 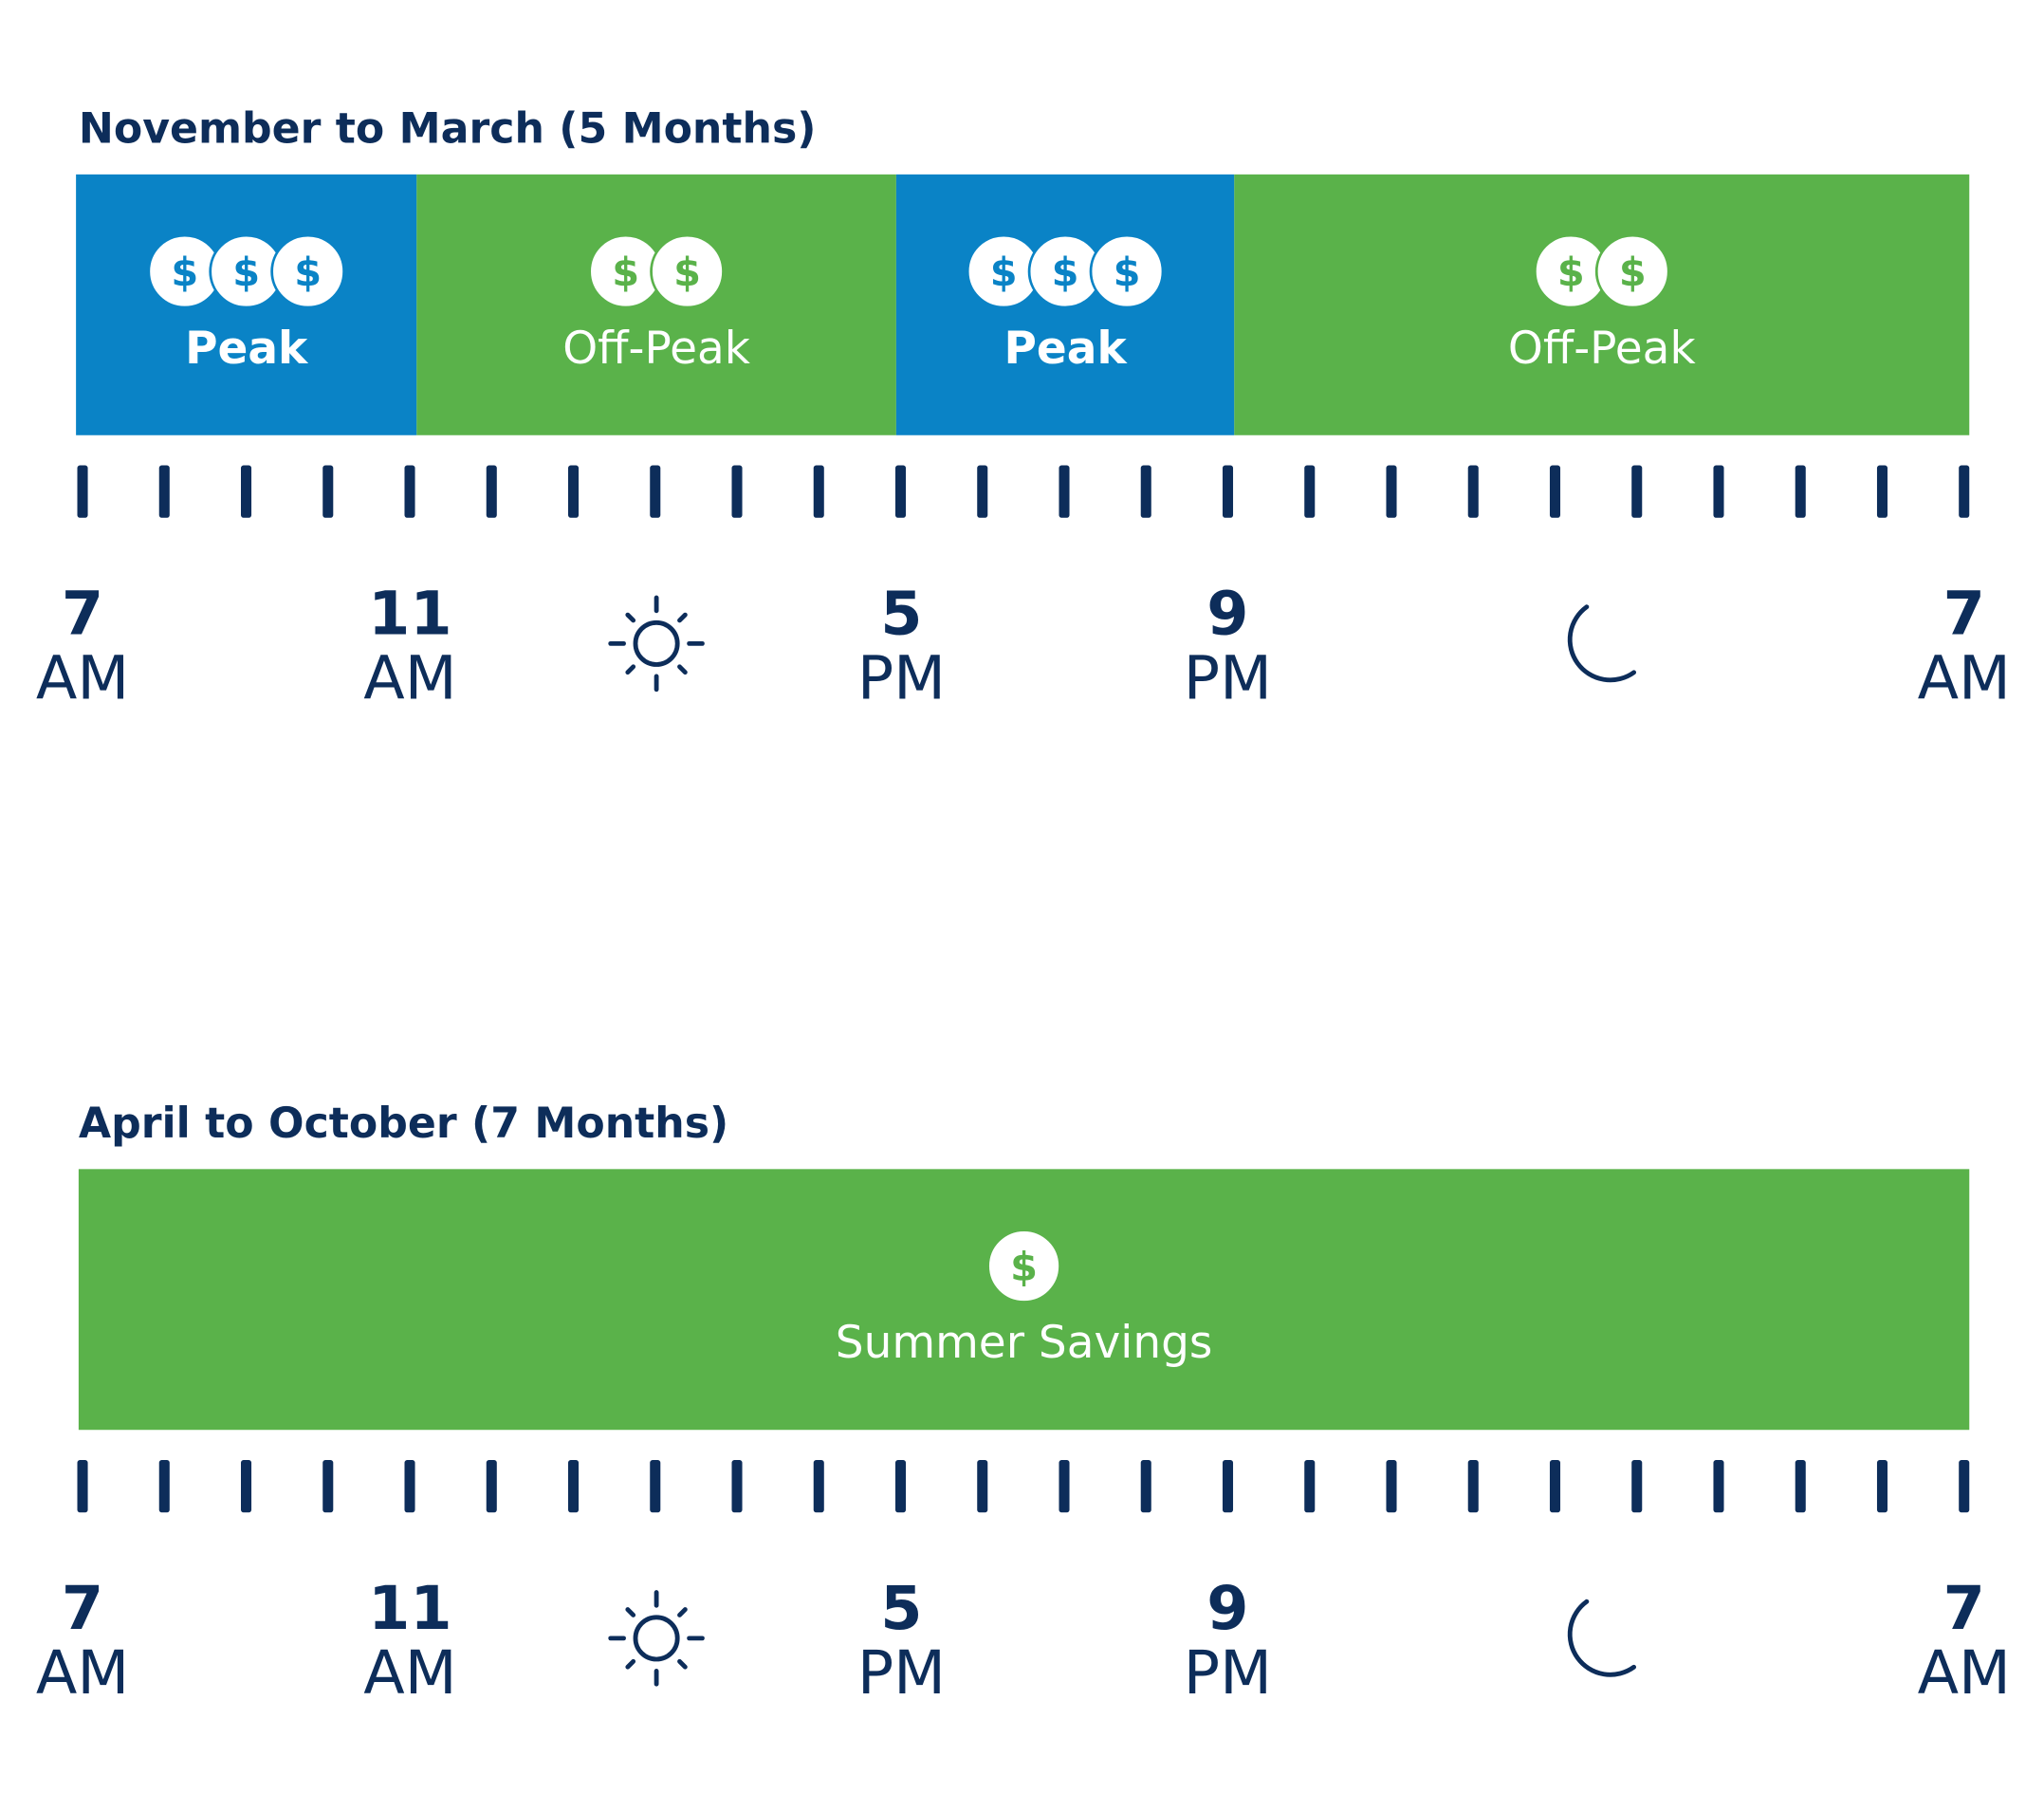 What do you see at coordinates (404, 1124) in the screenshot?
I see `section-title: April to October (7 Months)` at bounding box center [404, 1124].